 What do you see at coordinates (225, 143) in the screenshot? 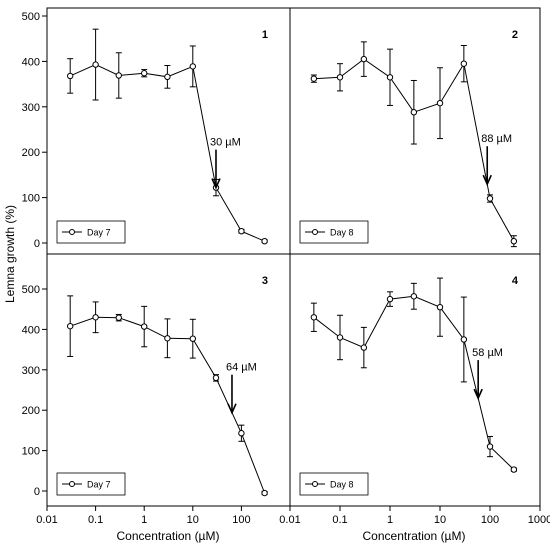
I see `annotation-label: 30 µM` at bounding box center [225, 143].